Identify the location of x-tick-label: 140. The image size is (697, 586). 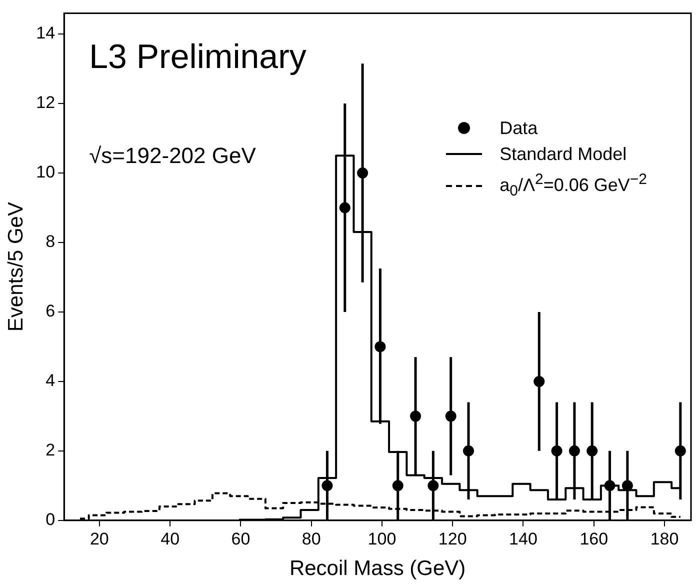
(523, 538).